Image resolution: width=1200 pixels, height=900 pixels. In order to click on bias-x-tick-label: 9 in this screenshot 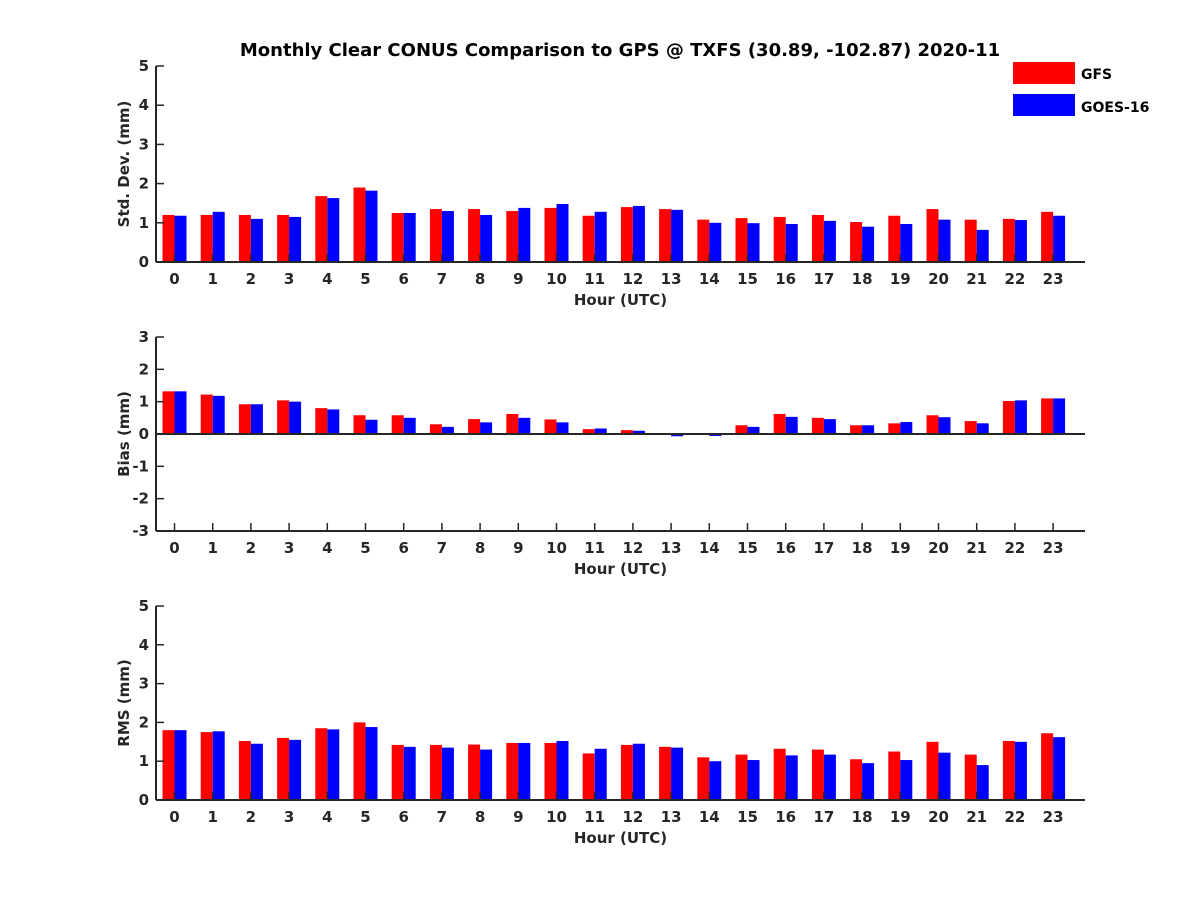, I will do `click(518, 548)`.